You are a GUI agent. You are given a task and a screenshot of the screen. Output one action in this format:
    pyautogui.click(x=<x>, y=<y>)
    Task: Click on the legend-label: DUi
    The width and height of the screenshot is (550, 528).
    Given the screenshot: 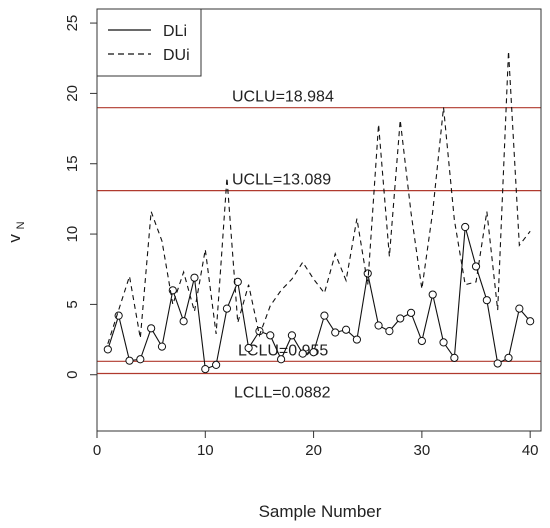 What is the action you would take?
    pyautogui.click(x=176, y=55)
    